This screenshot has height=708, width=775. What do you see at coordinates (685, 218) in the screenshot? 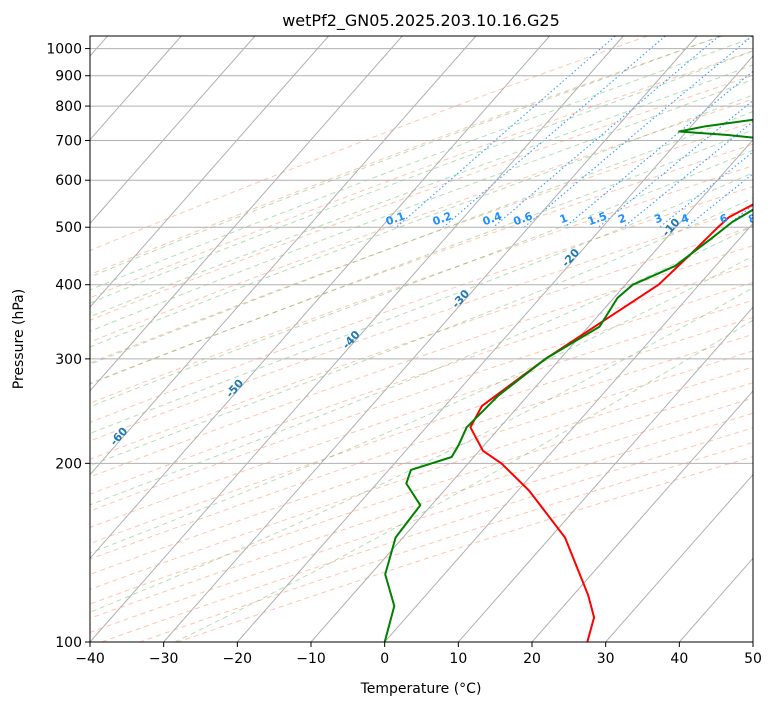
I see `mixing-ratio-label: 4` at bounding box center [685, 218].